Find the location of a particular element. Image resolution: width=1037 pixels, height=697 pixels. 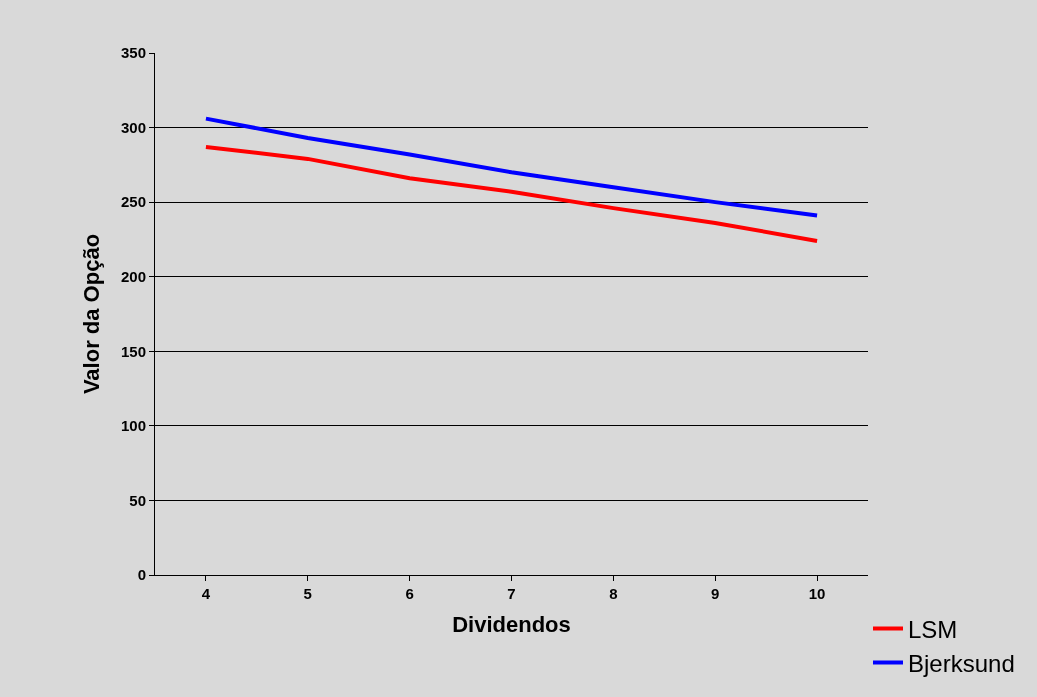

x-tick-label: 9 is located at coordinates (715, 593).